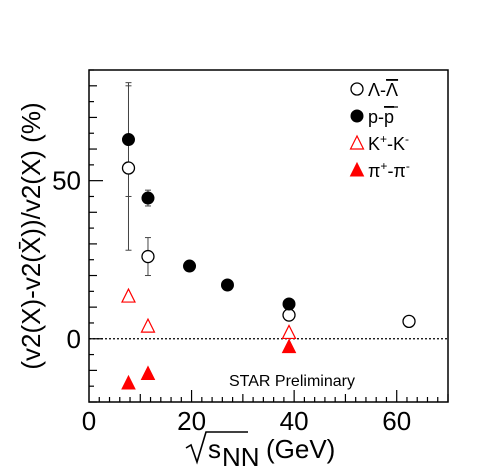 The image size is (498, 474). I want to click on legend: Λ-Λ p-p K+-K-π+-π-, so click(379, 130).